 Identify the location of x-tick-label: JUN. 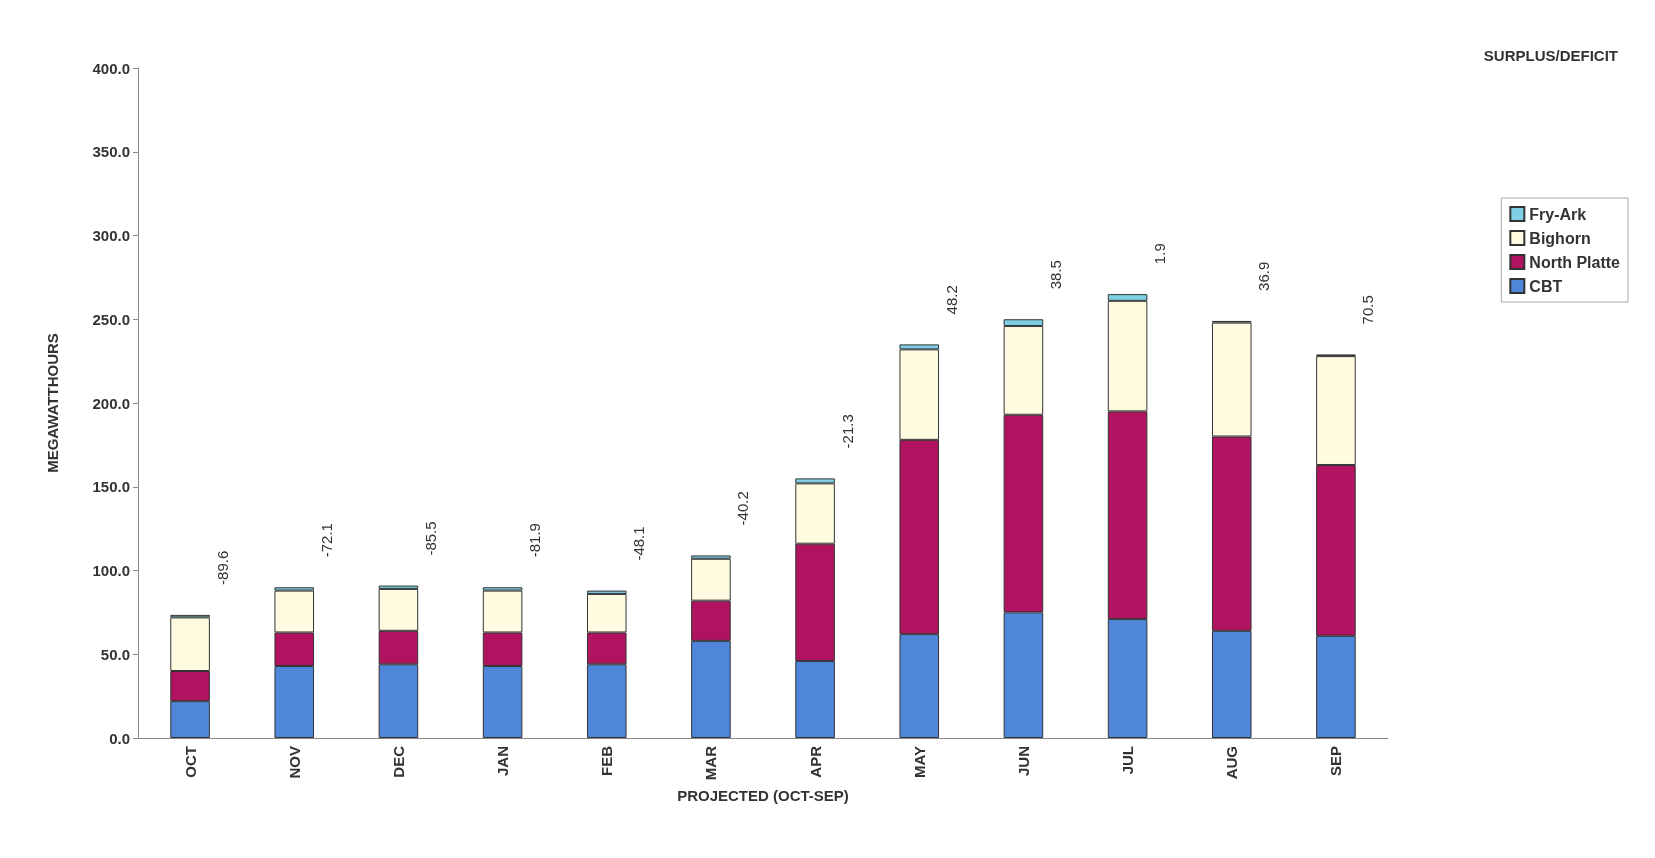
(1023, 761).